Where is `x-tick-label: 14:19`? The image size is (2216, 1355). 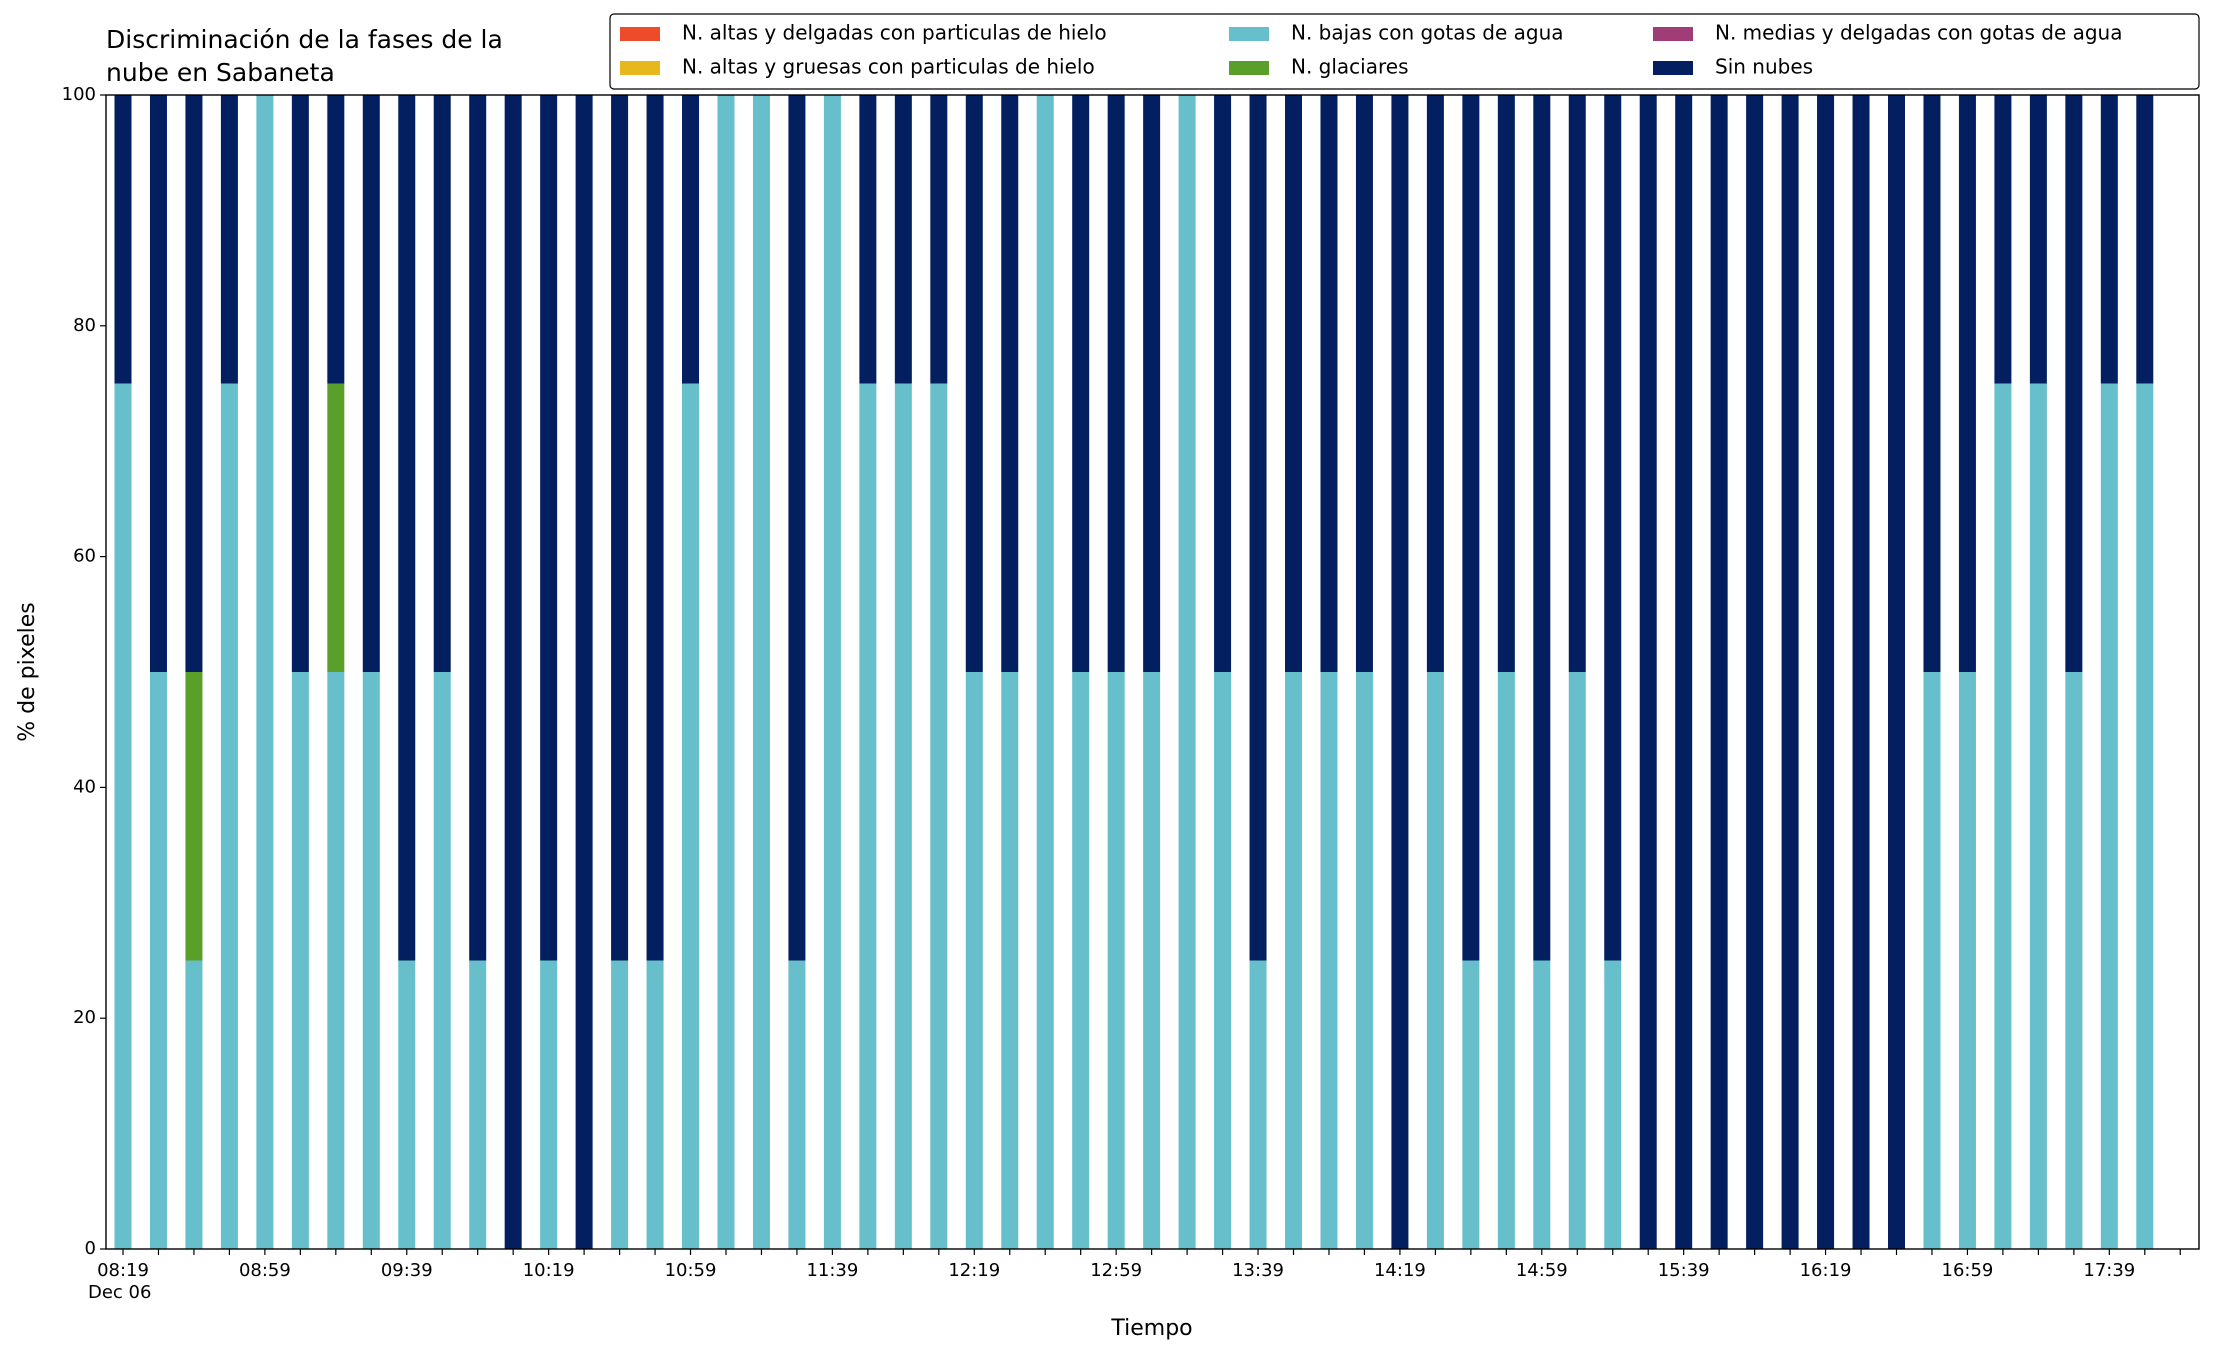
x-tick-label: 14:19 is located at coordinates (1400, 1270).